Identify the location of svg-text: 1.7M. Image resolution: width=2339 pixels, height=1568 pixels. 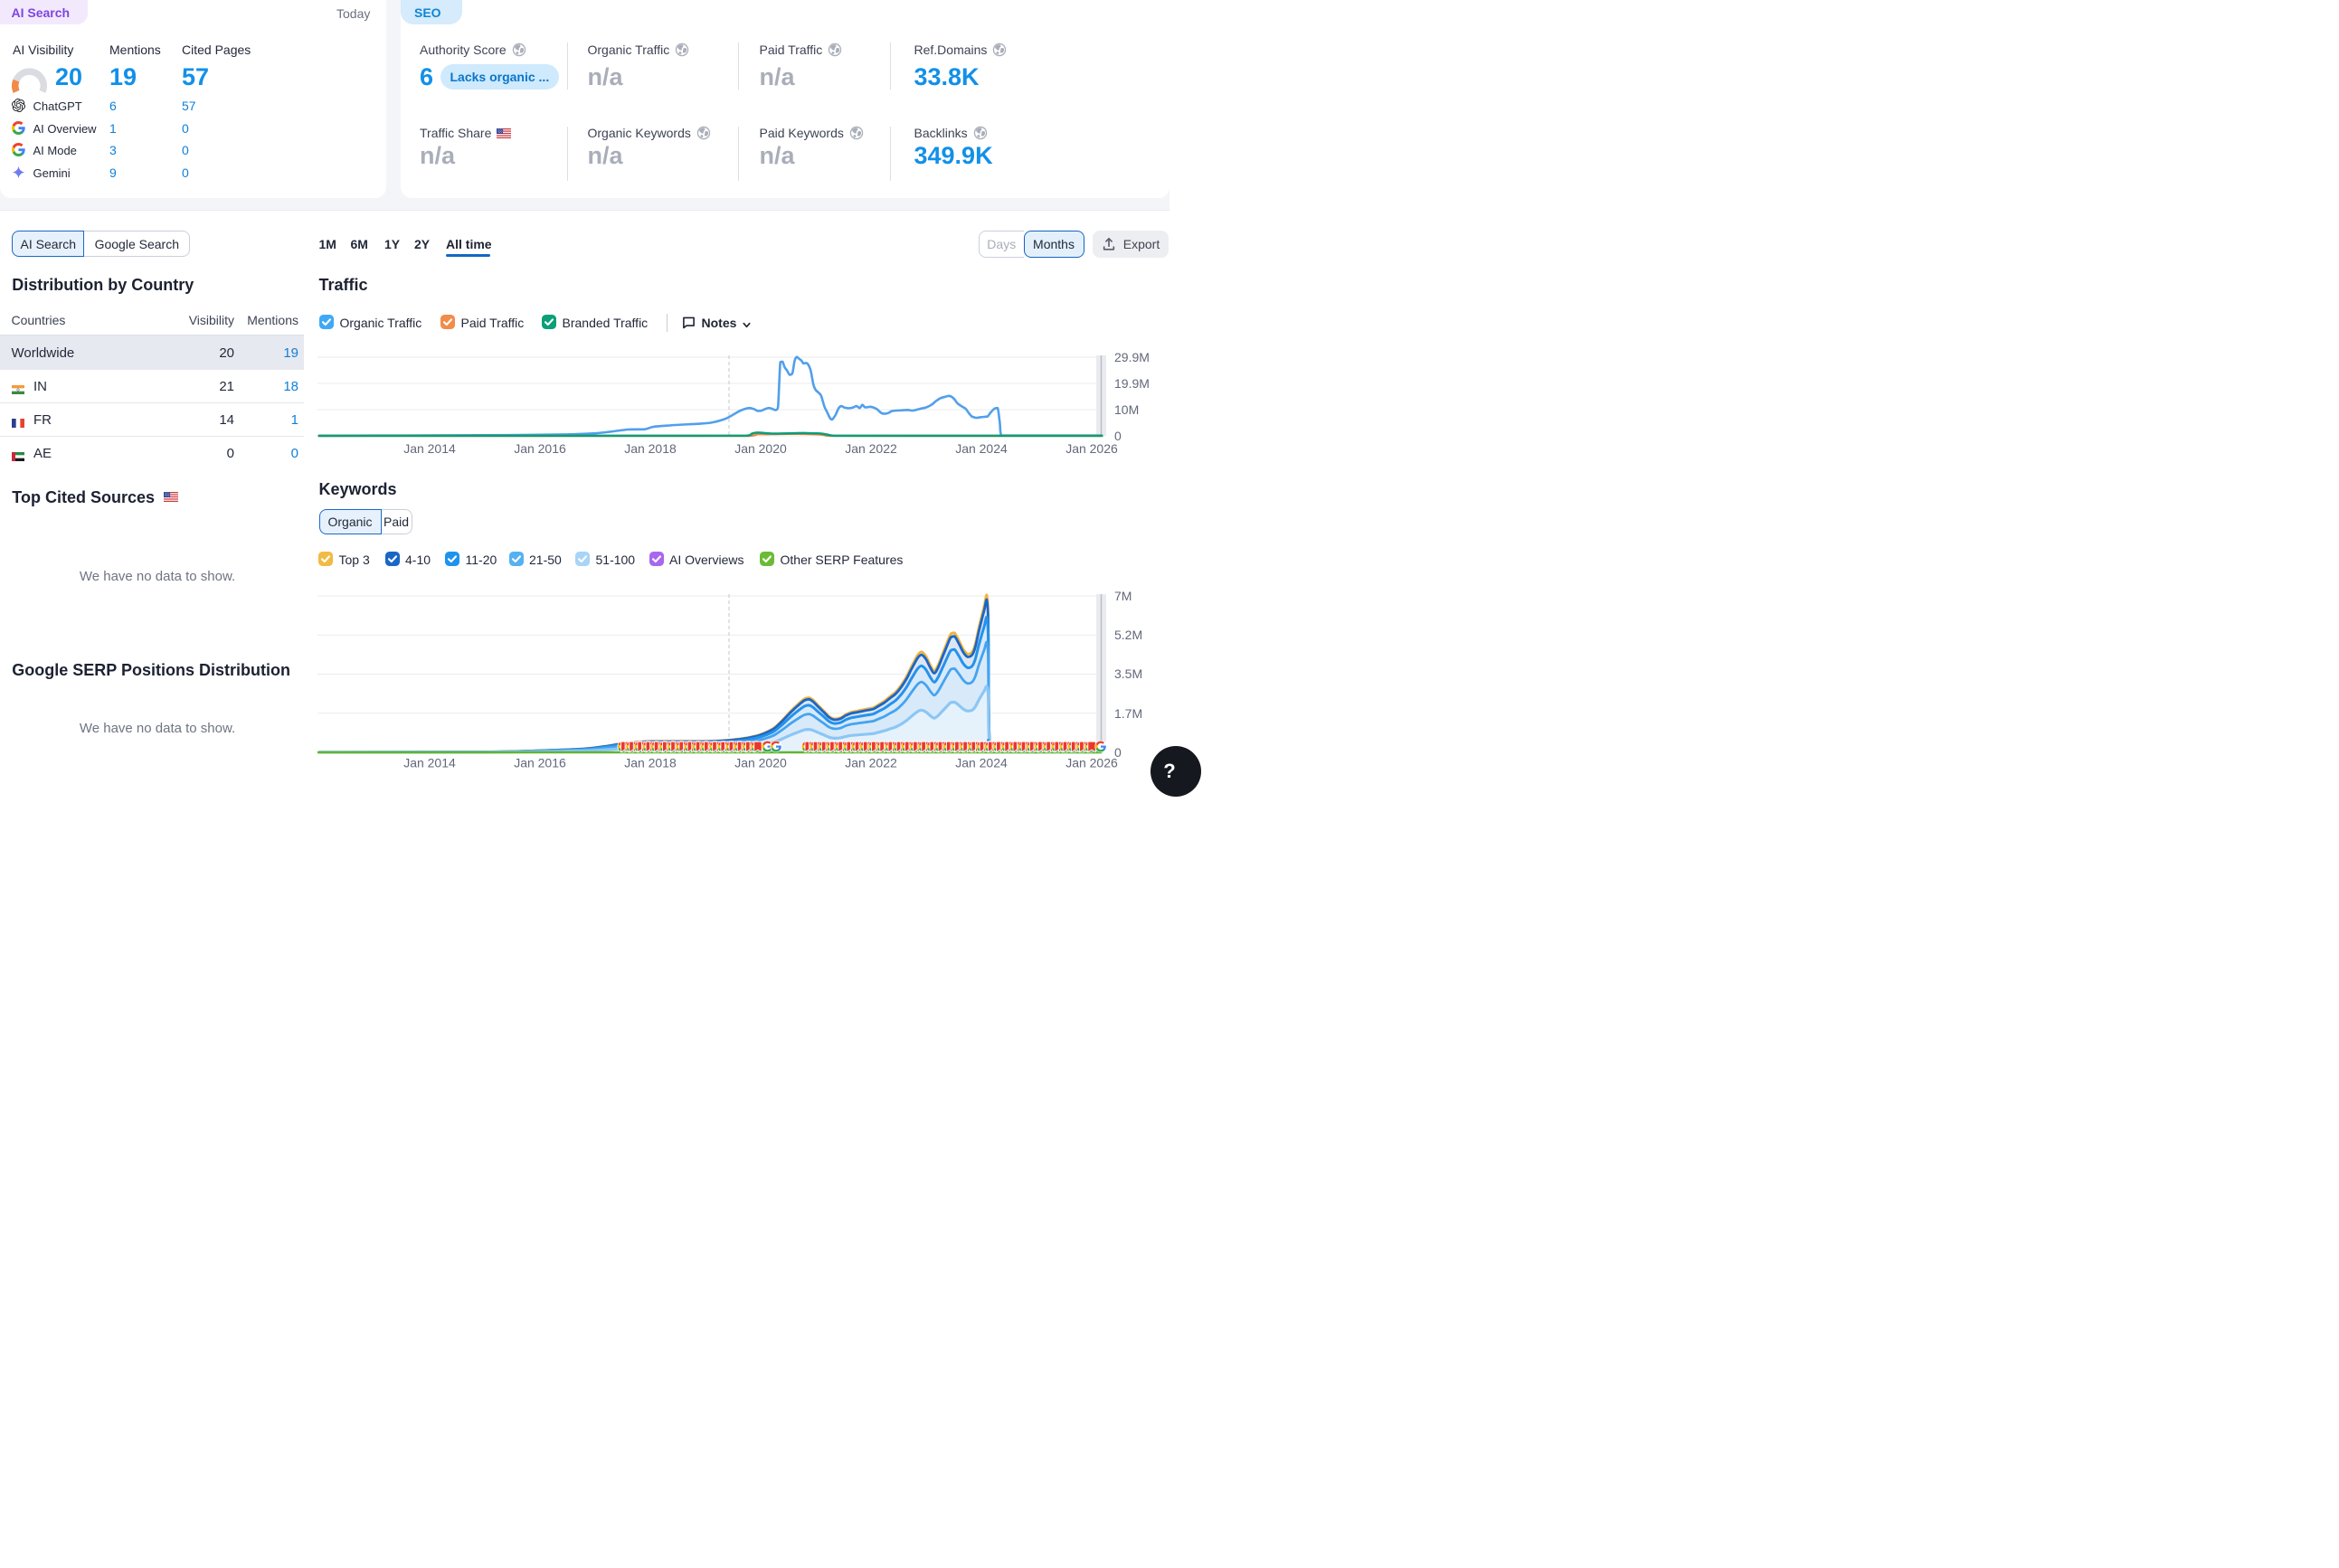
(1128, 713).